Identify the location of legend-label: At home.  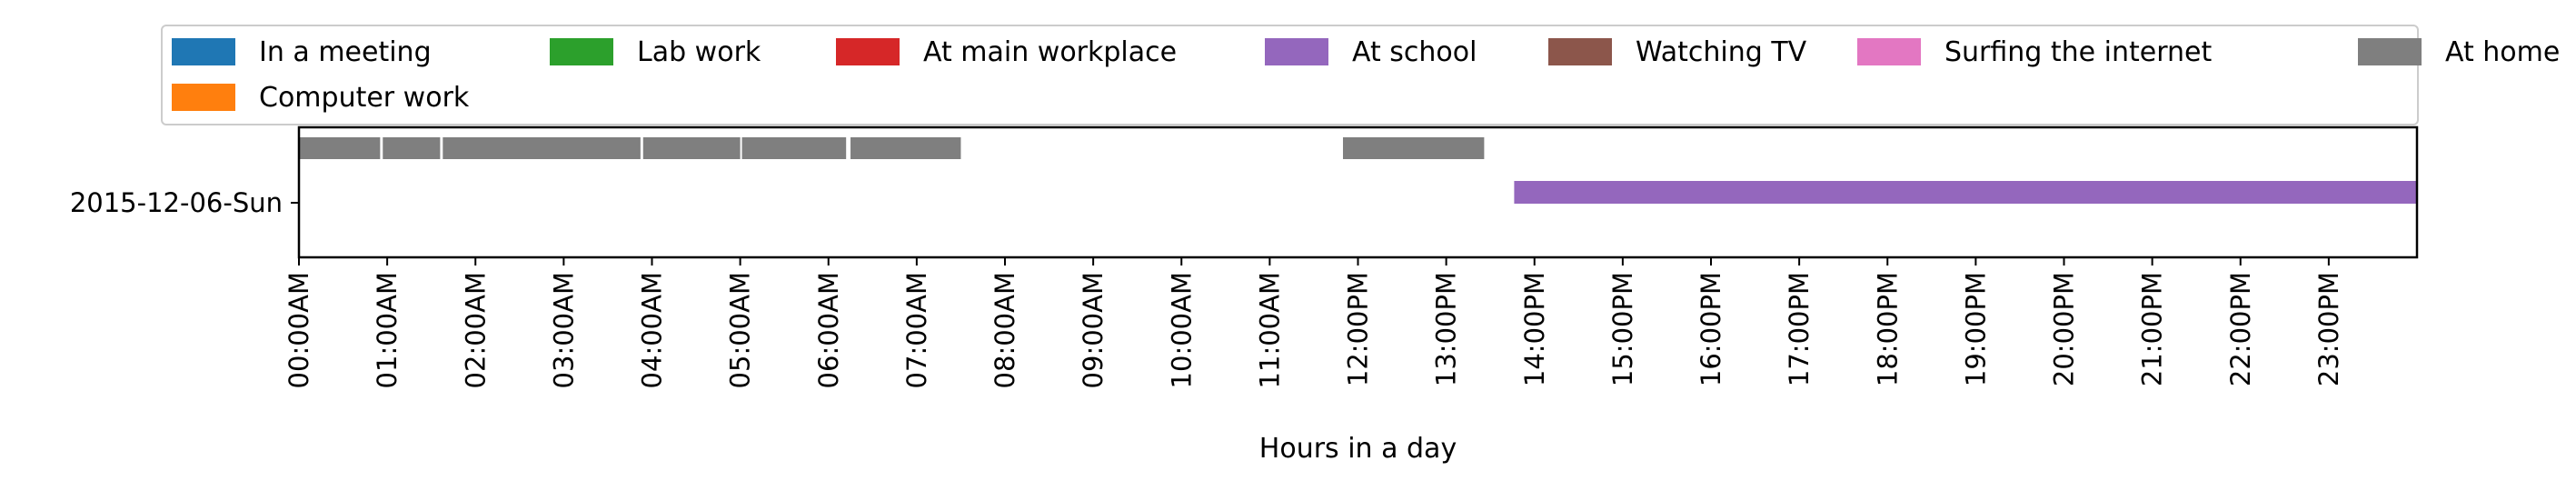
(2502, 52).